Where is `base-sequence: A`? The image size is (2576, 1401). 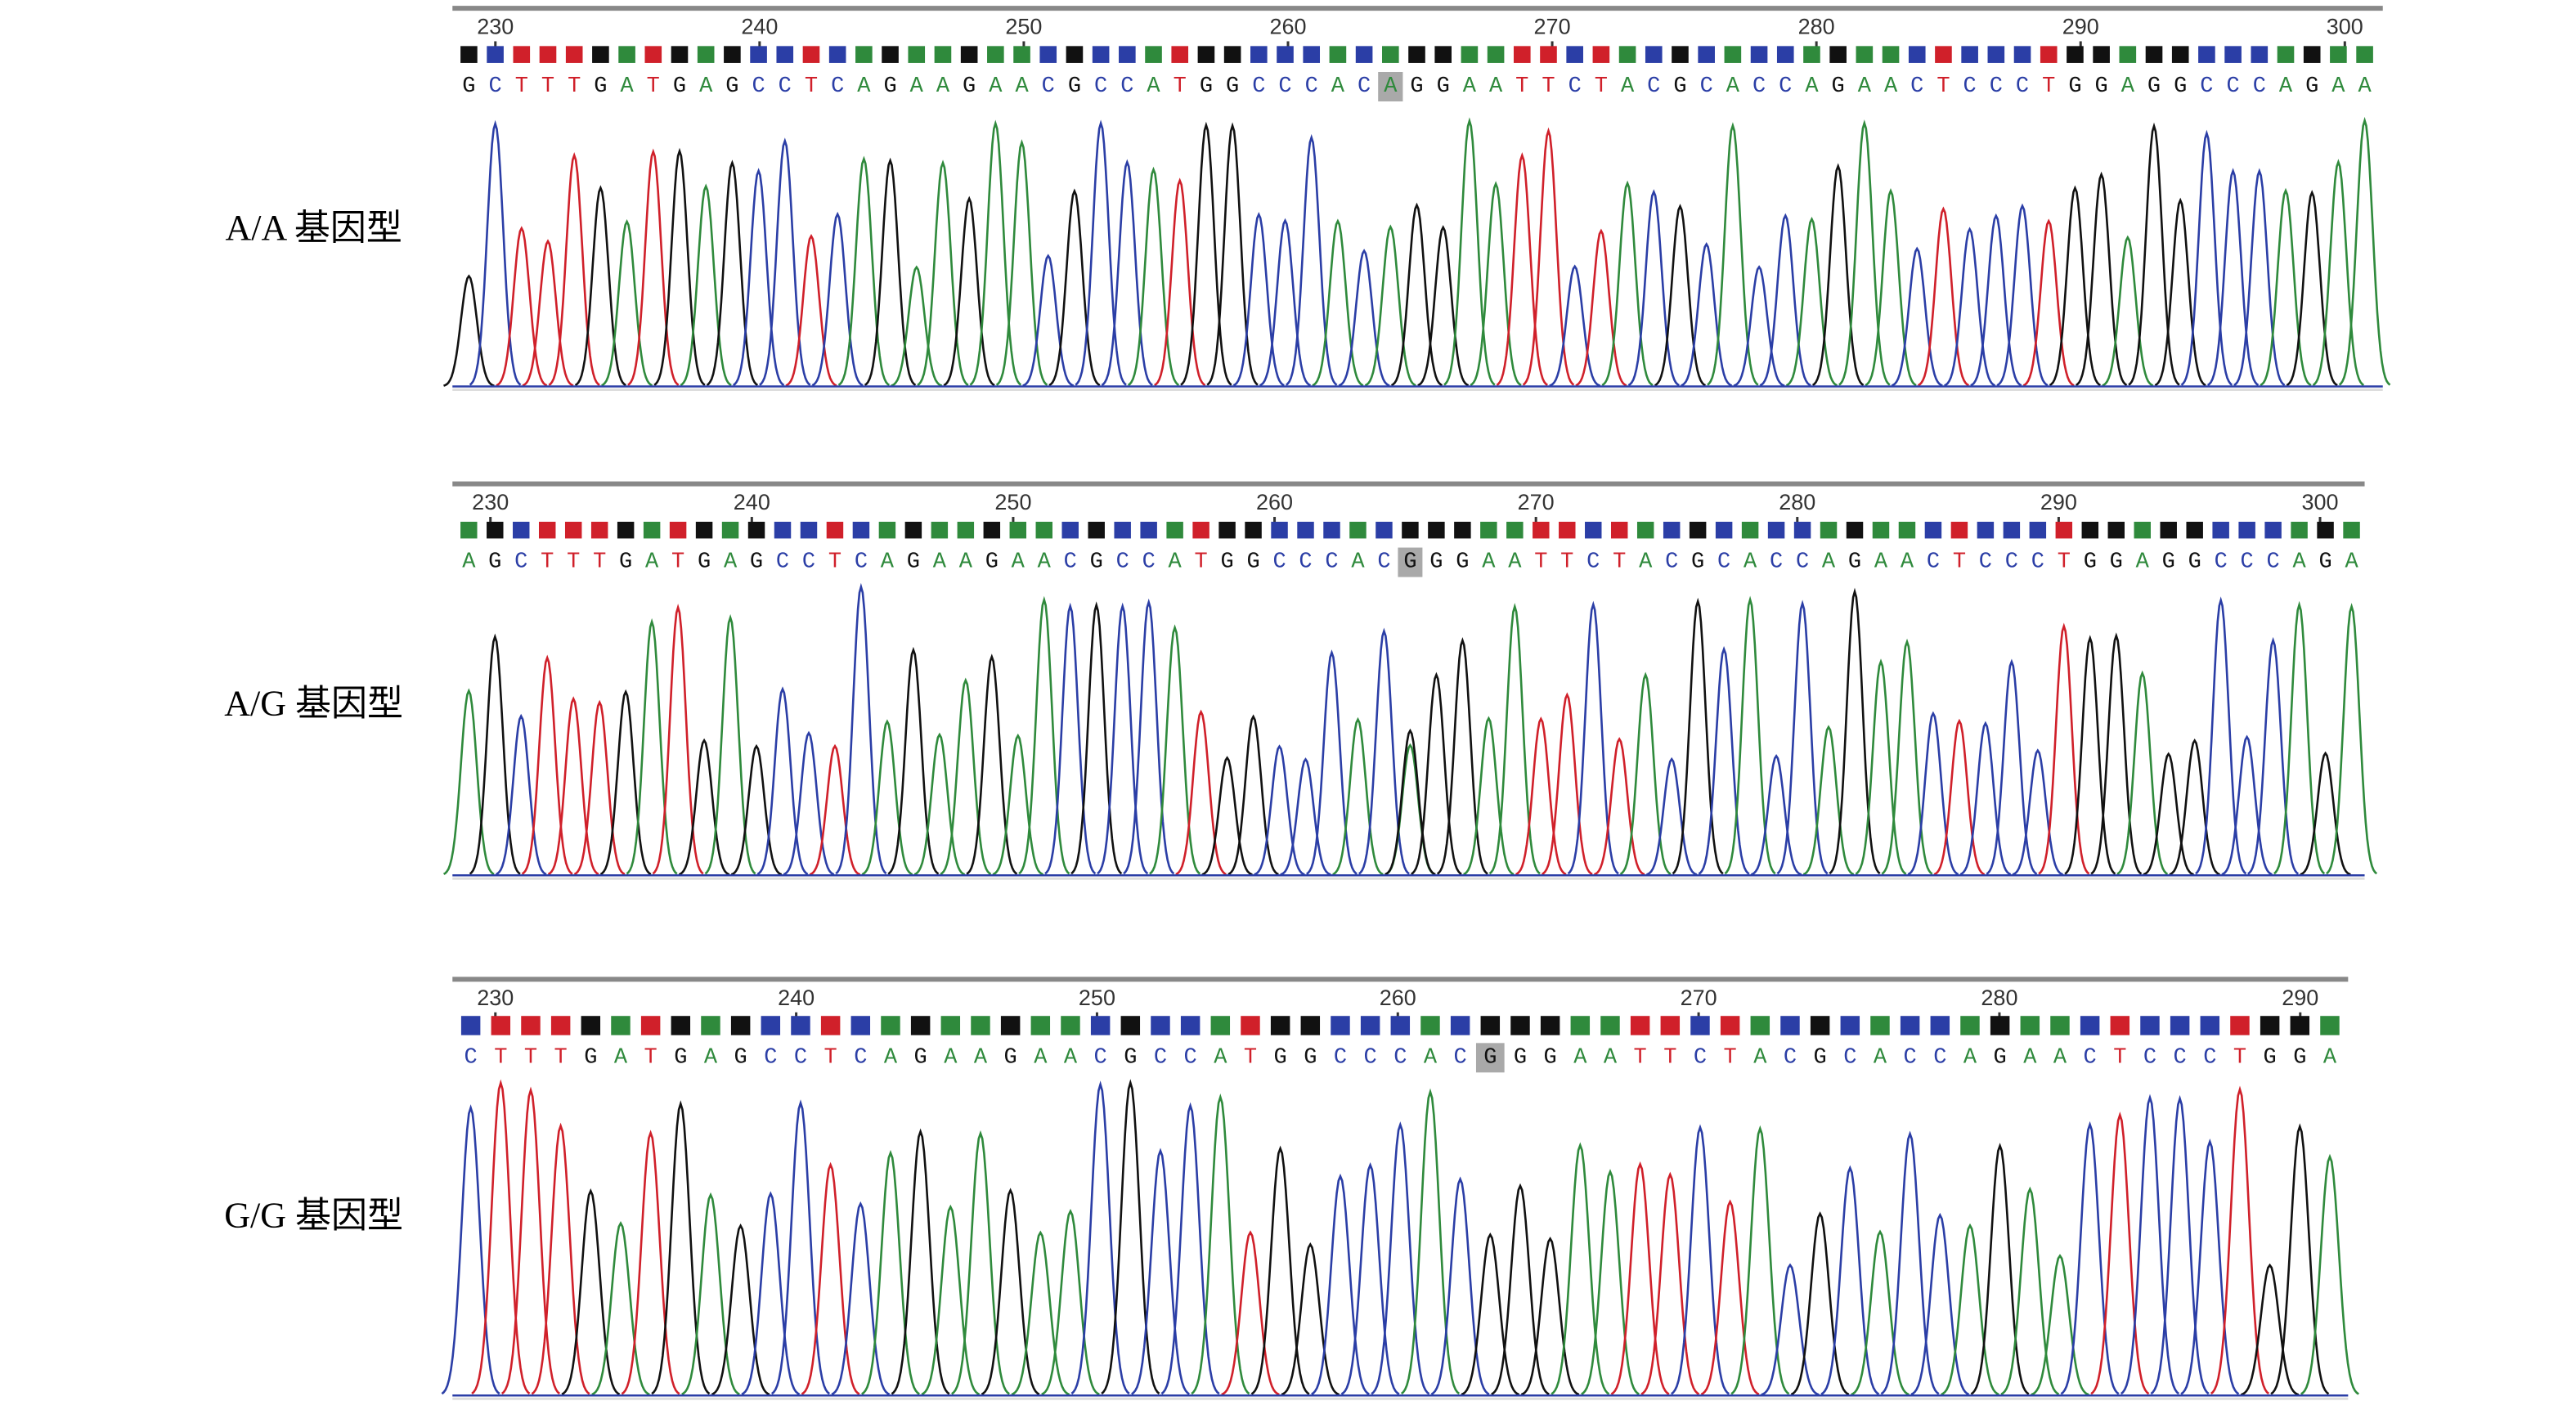
base-sequence: A is located at coordinates (1391, 86).